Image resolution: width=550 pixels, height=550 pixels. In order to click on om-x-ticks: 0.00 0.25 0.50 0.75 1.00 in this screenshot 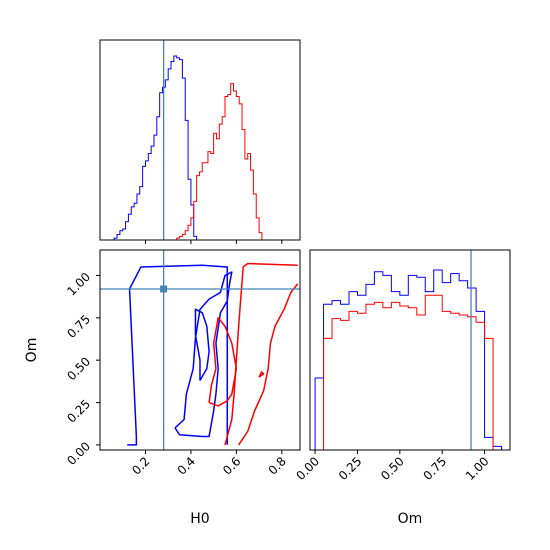, I will do `click(392, 466)`.